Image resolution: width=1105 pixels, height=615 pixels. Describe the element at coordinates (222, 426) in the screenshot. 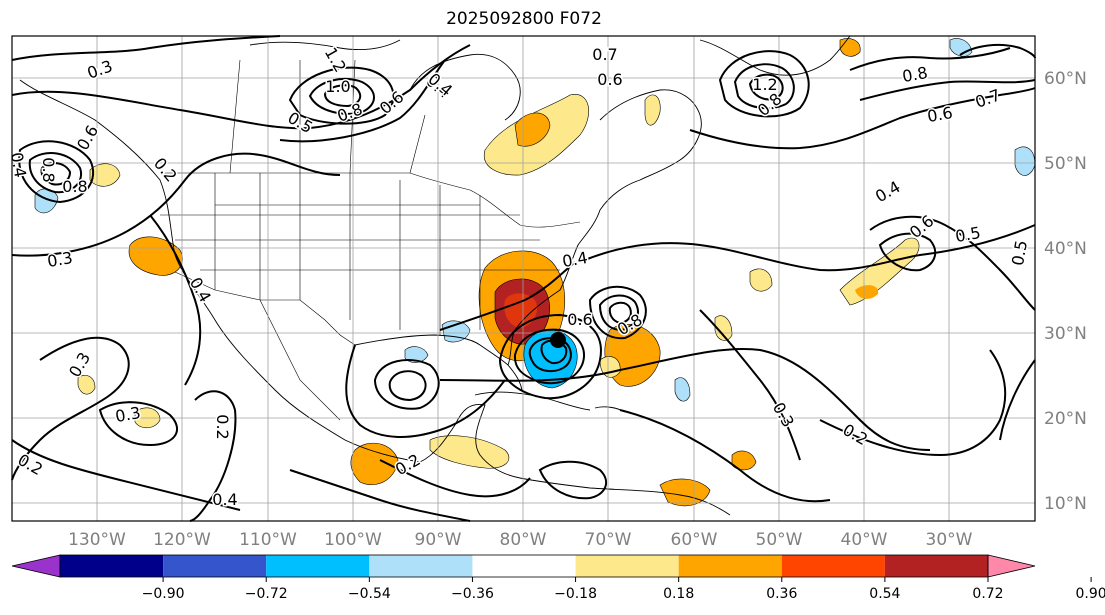

I see `contour-label: 0.2` at that location.